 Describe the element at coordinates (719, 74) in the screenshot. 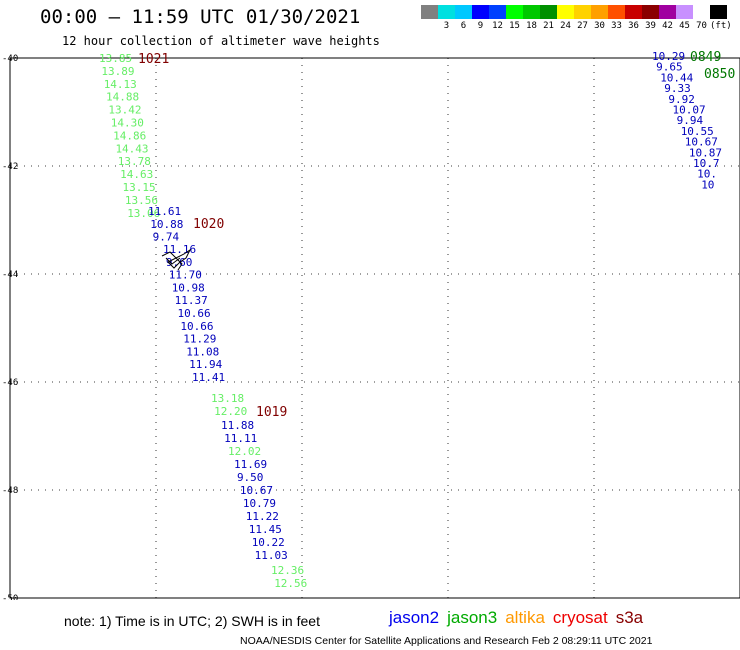

I see `pass-time-label: 0850` at that location.